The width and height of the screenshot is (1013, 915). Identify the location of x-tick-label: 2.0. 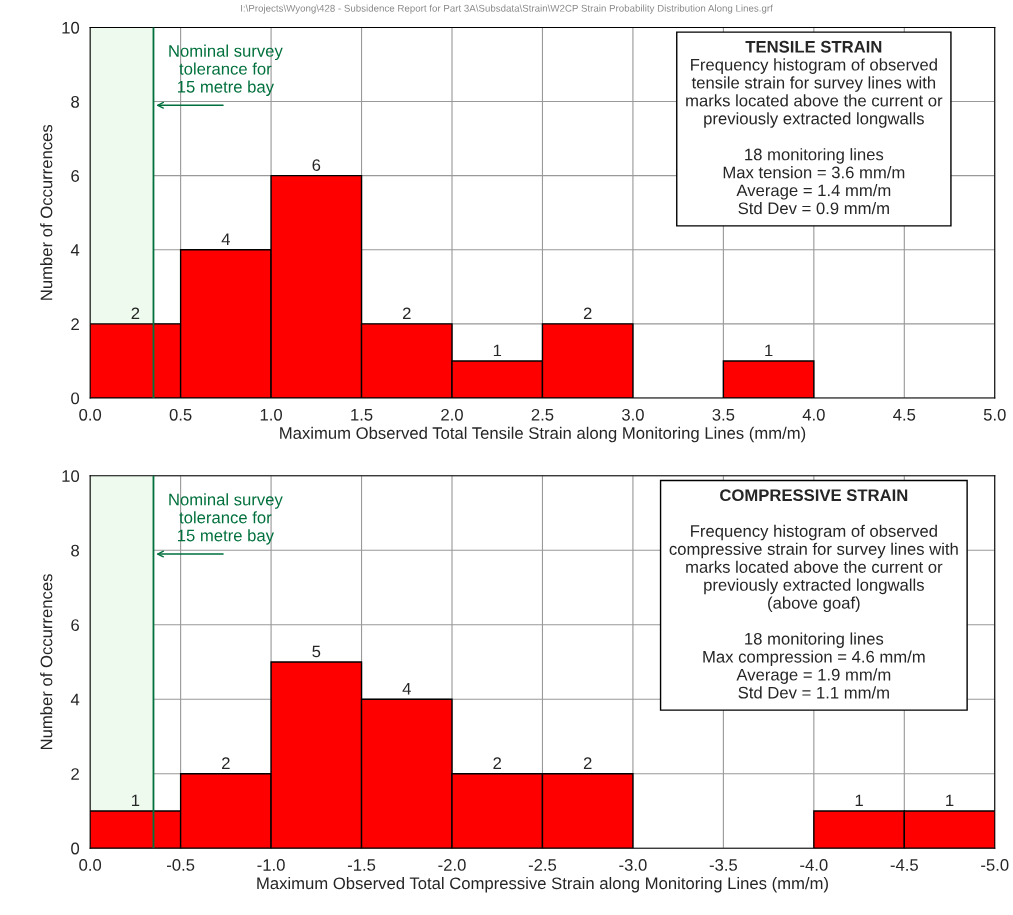
(452, 414).